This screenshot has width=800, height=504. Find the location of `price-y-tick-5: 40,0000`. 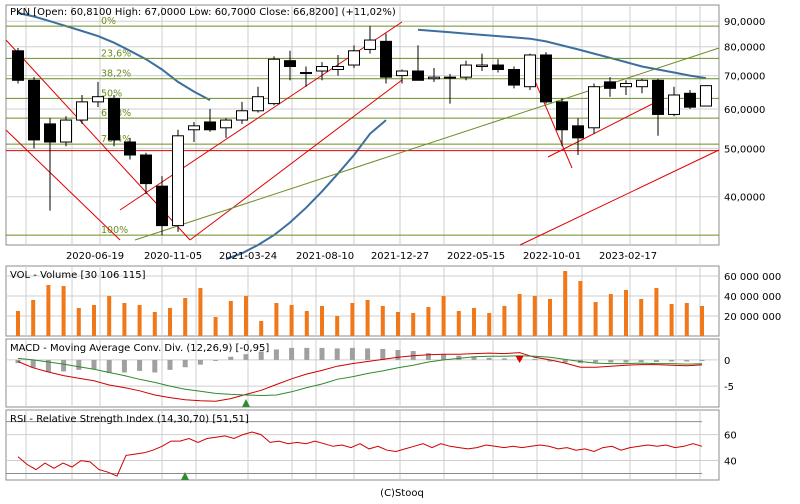

price-y-tick-5: 40,0000 is located at coordinates (744, 198).